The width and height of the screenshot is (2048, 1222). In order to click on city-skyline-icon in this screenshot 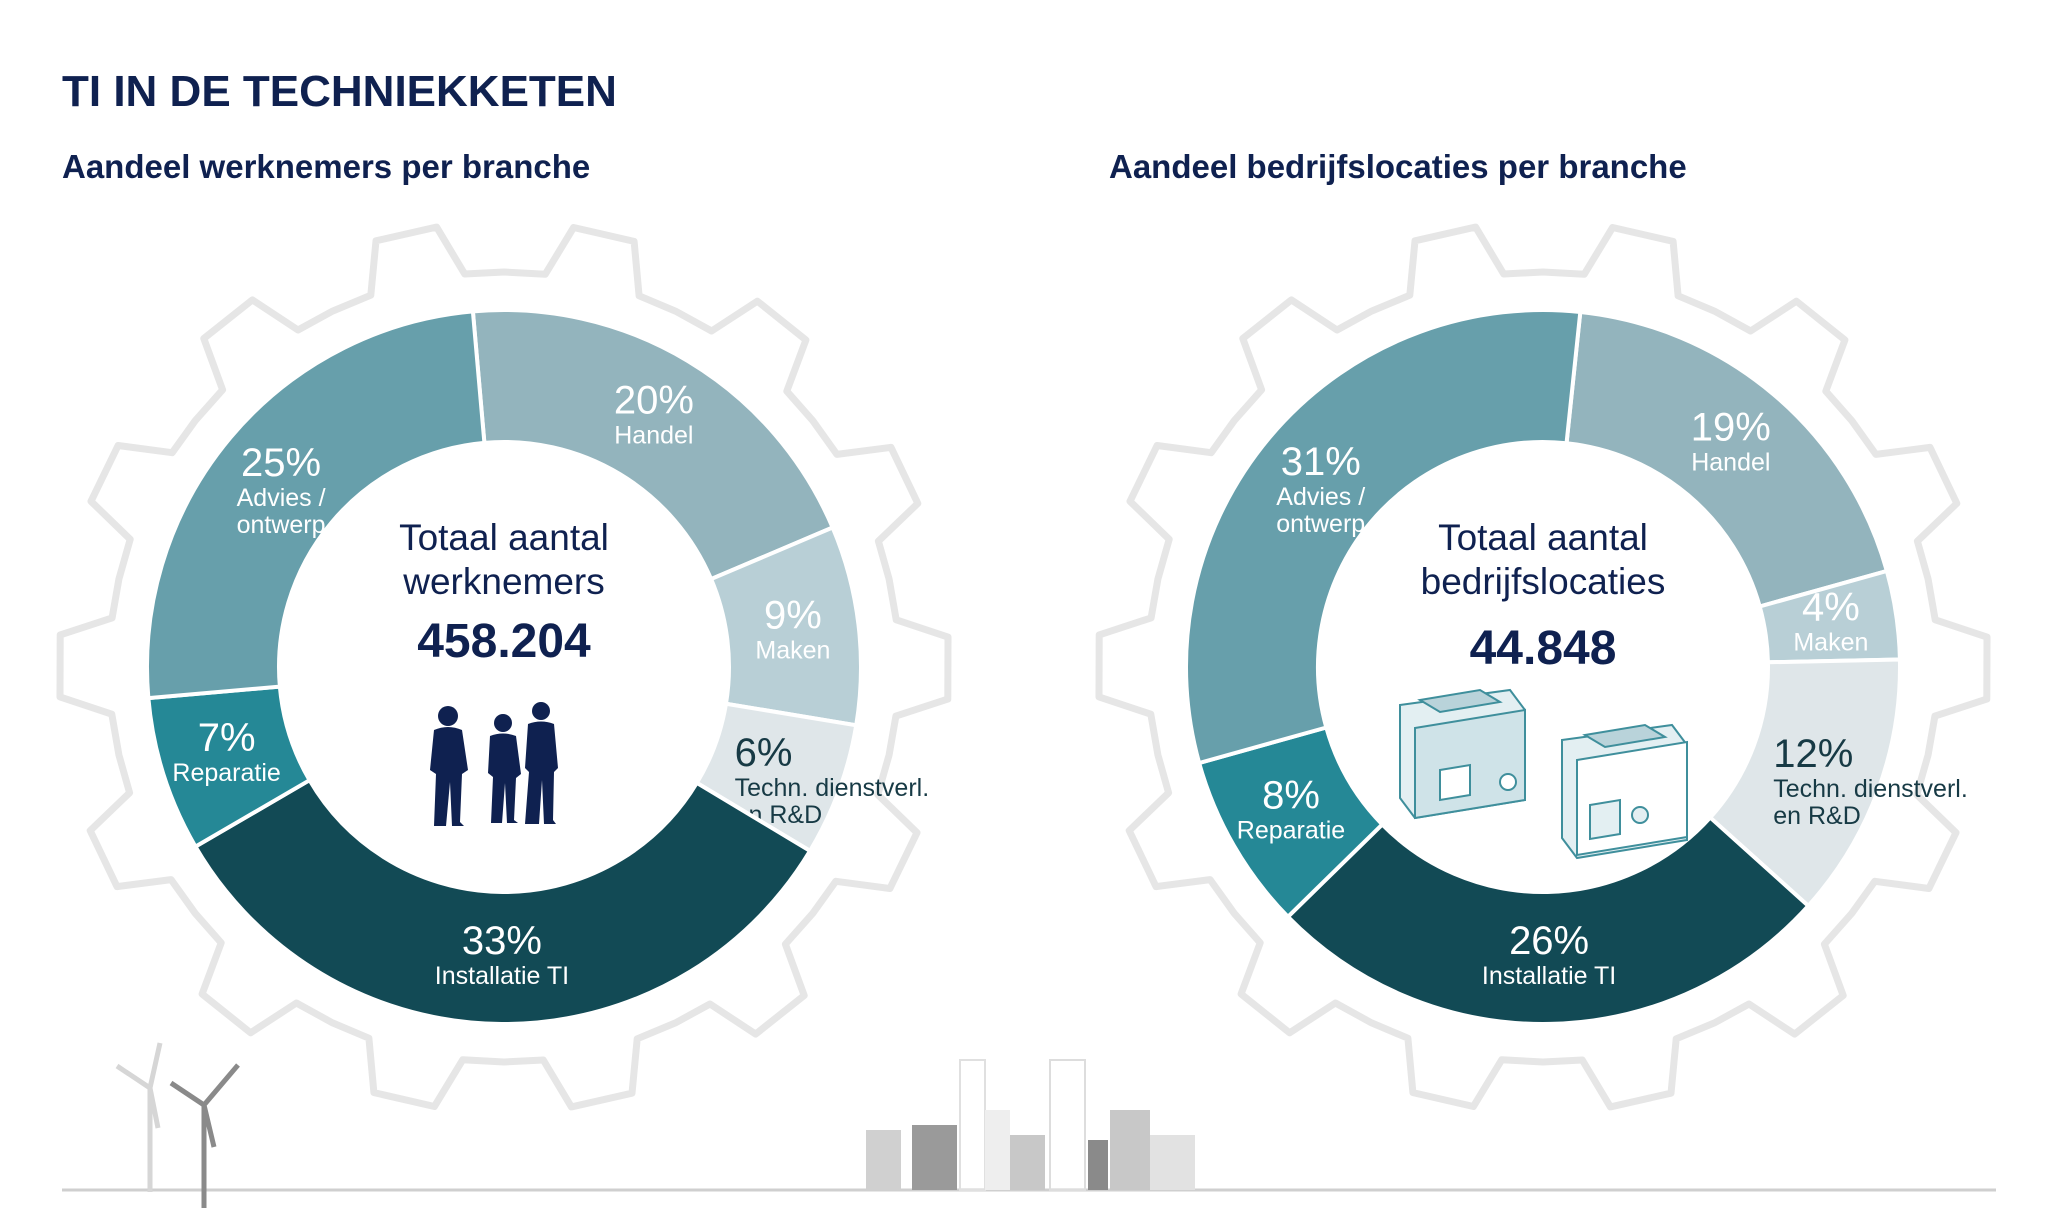, I will do `click(1030, 1125)`.